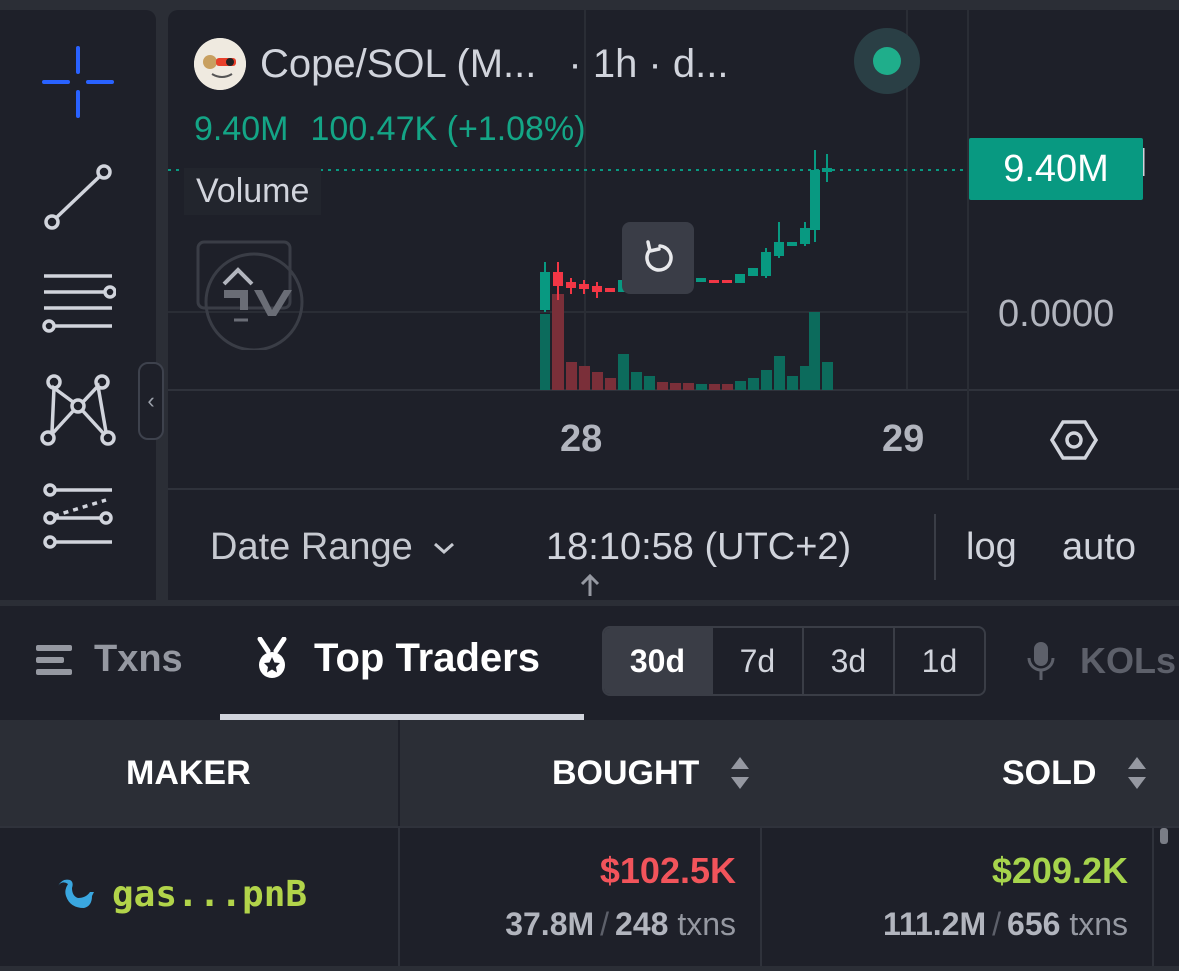  What do you see at coordinates (76, 893) in the screenshot?
I see `whale-icon` at bounding box center [76, 893].